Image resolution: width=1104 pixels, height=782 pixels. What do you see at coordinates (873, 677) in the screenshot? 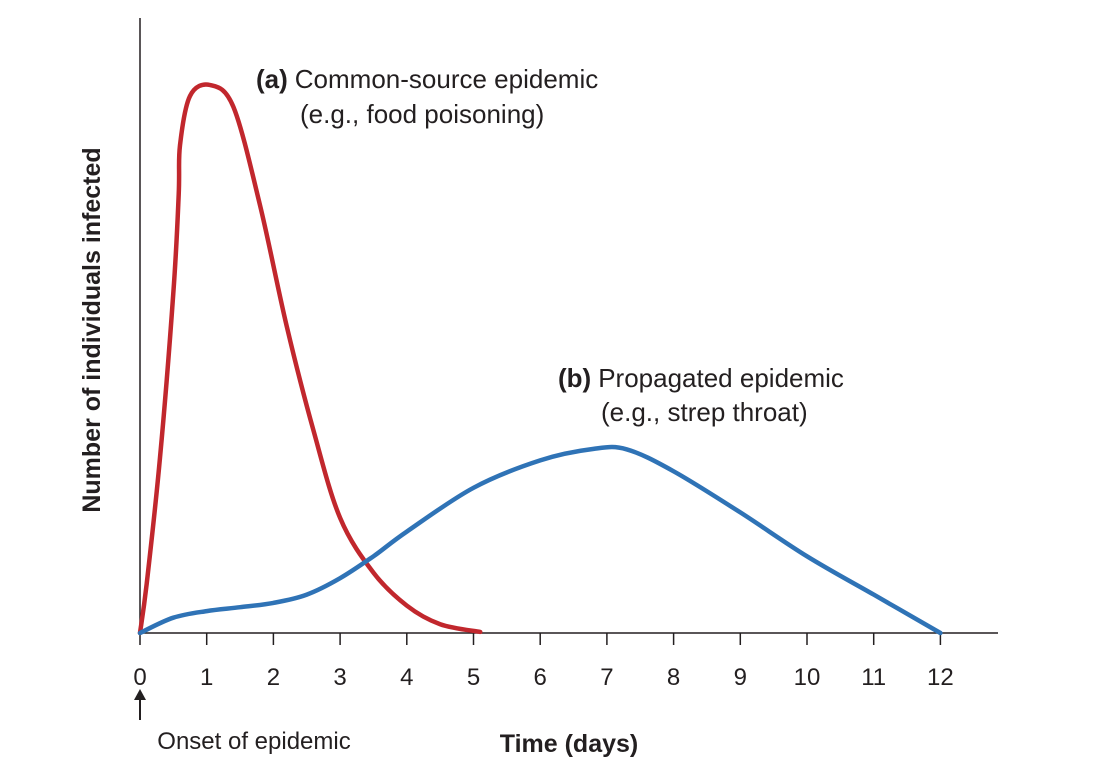
I see `x-tick-label: 11` at bounding box center [873, 677].